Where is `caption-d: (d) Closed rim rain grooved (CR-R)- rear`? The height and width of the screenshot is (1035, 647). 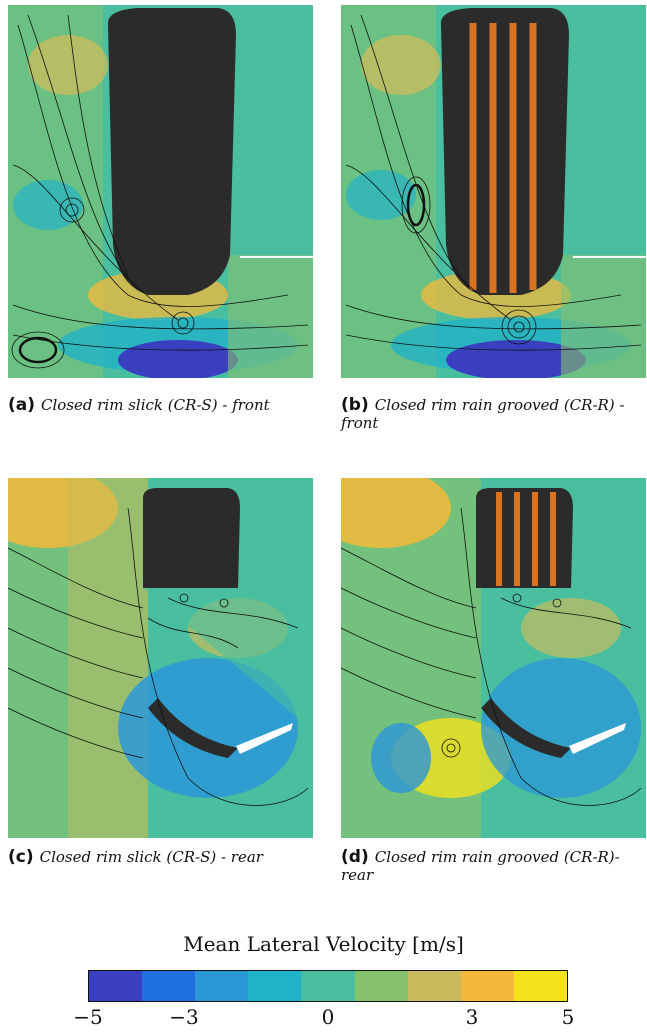 caption-d: (d) Closed rim rain grooved (CR-R)- rear is located at coordinates (494, 866).